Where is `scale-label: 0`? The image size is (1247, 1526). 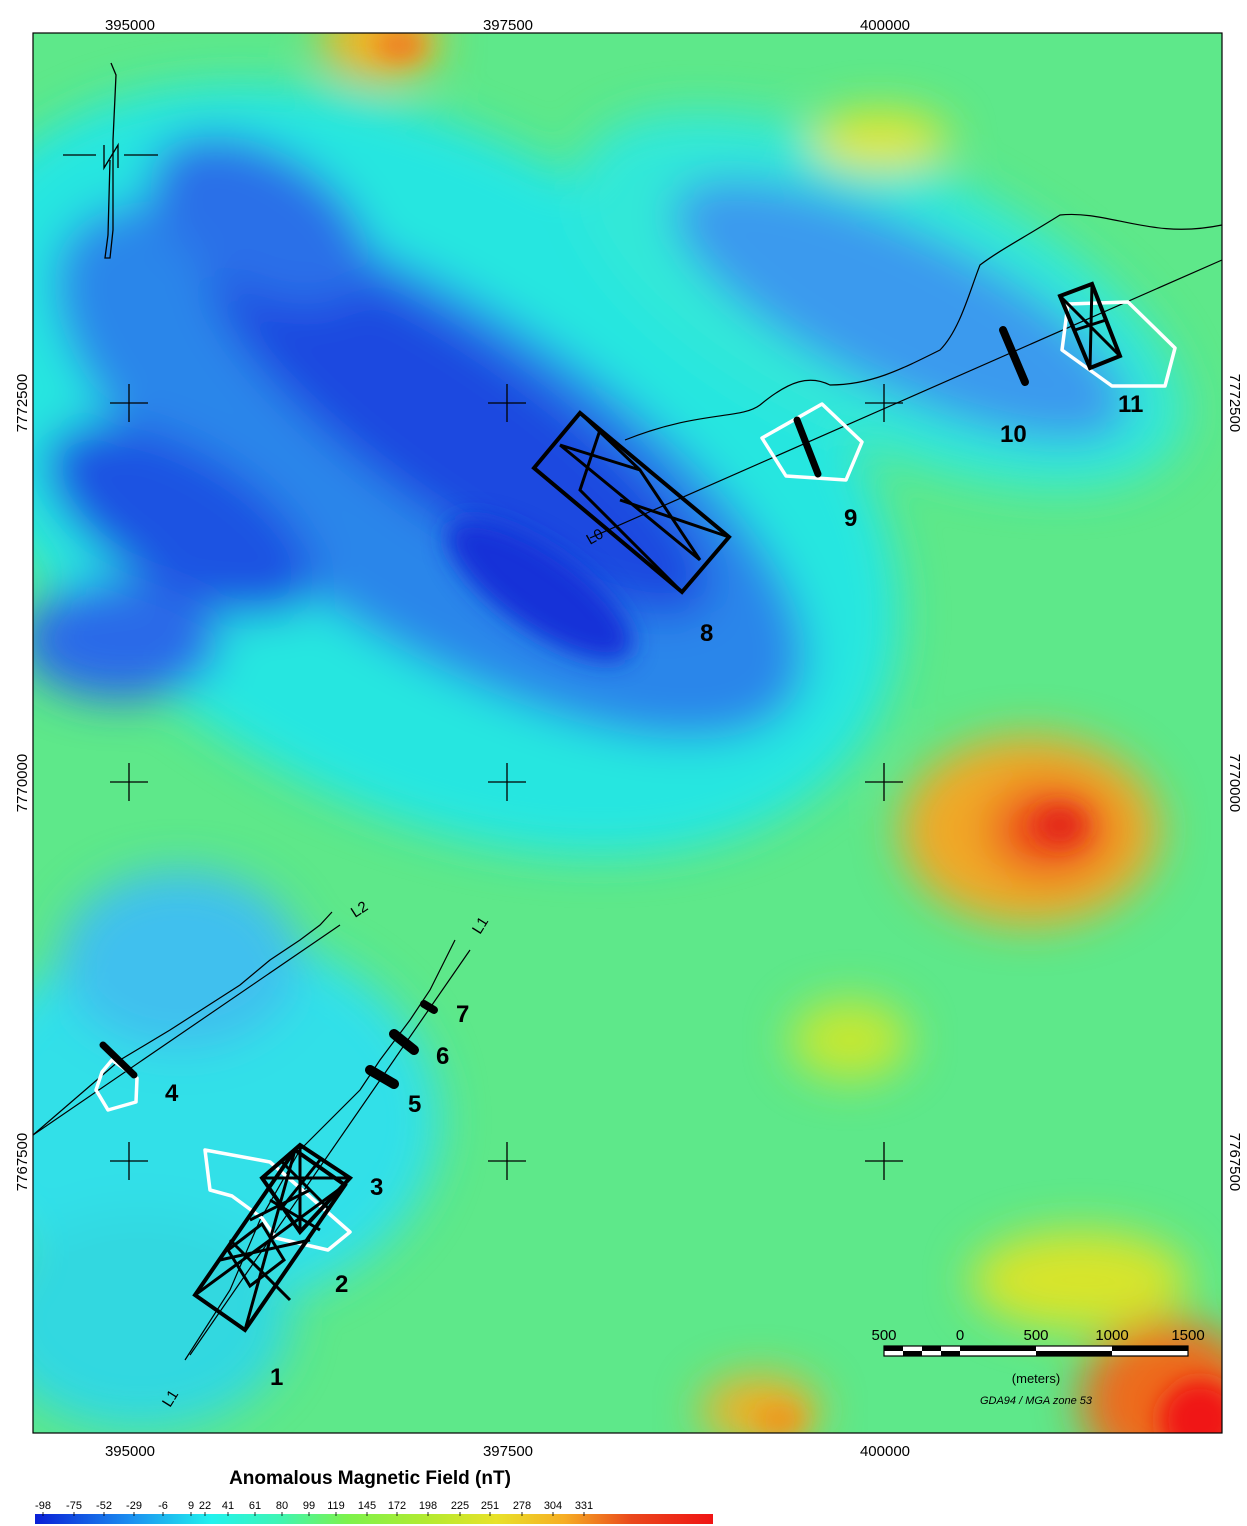
scale-label: 0 is located at coordinates (960, 1335).